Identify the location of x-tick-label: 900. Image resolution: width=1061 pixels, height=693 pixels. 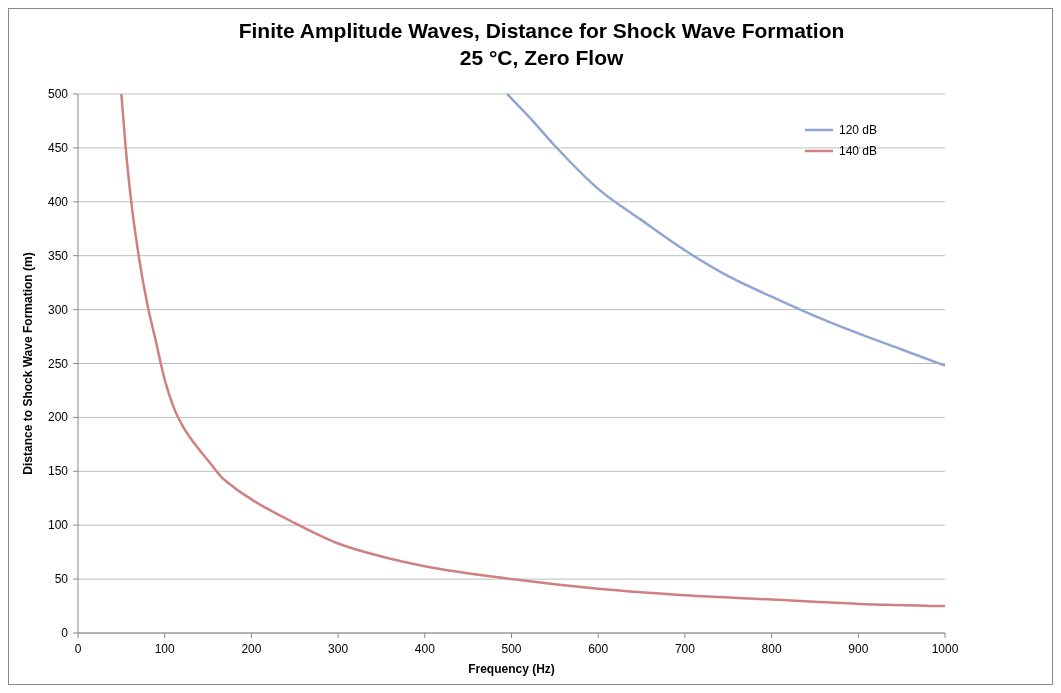
(858, 649).